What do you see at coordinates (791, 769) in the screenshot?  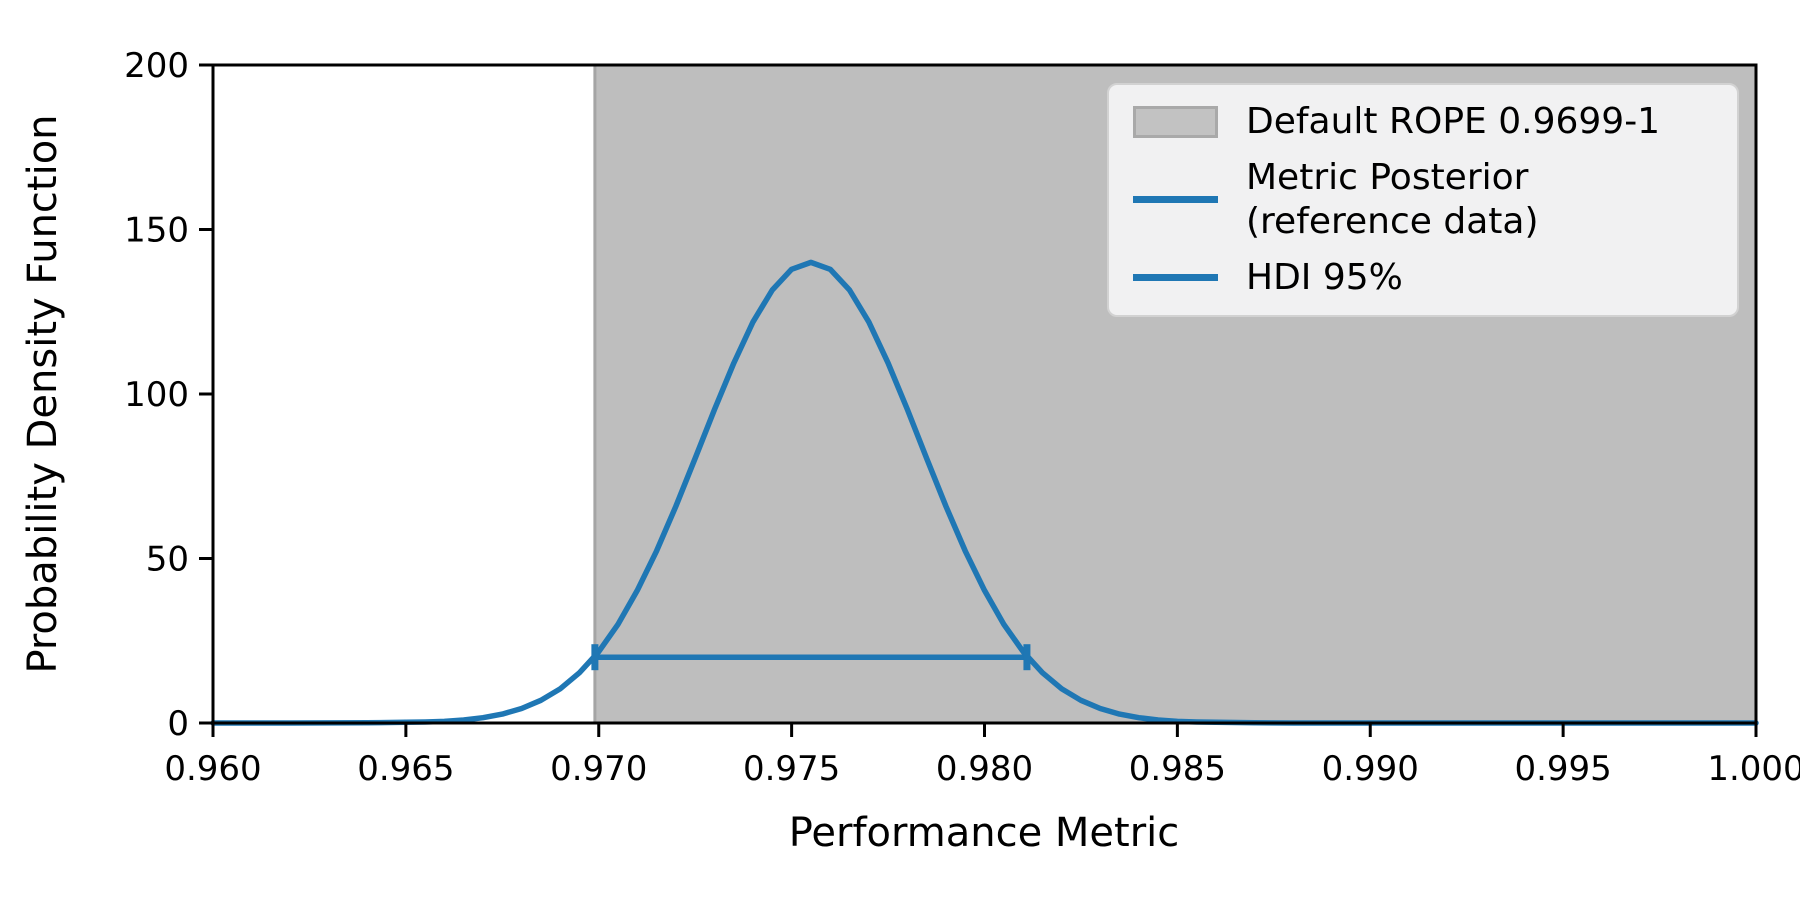 I see `svg-text: 0.975` at bounding box center [791, 769].